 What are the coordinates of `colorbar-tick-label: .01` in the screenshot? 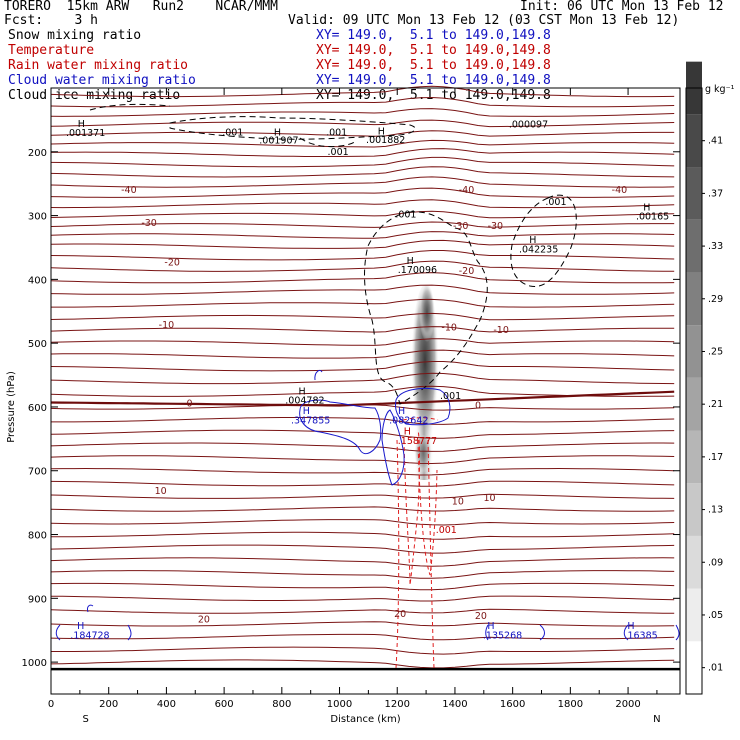 It's located at (715, 668).